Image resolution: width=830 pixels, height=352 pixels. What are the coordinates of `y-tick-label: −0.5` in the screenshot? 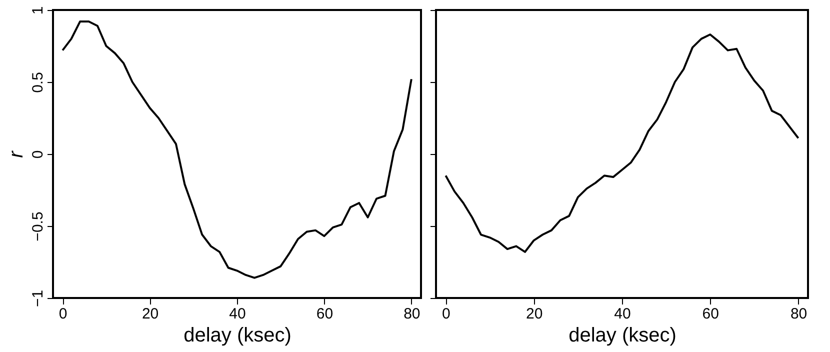 It's located at (38, 227).